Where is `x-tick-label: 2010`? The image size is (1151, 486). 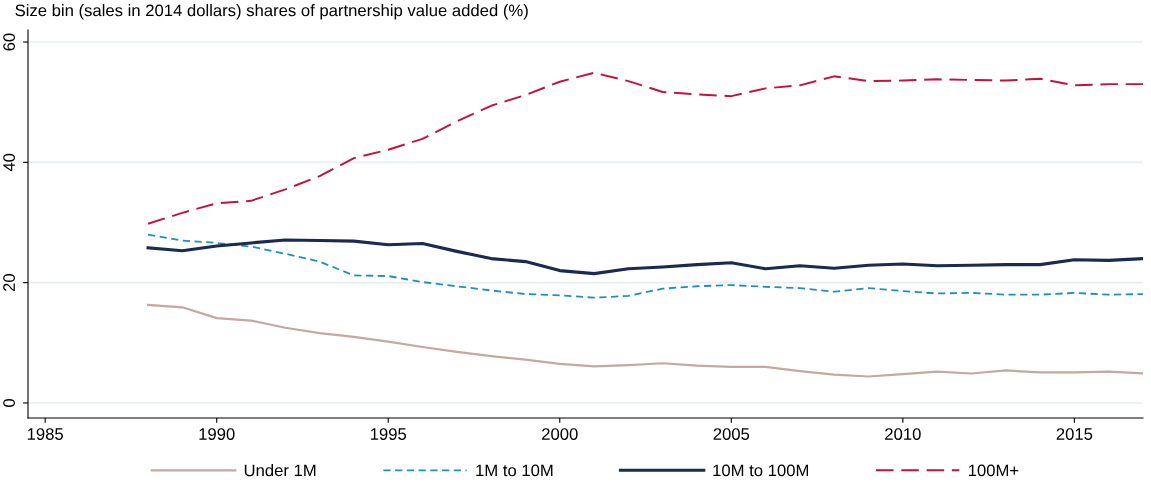 x-tick-label: 2010 is located at coordinates (903, 434).